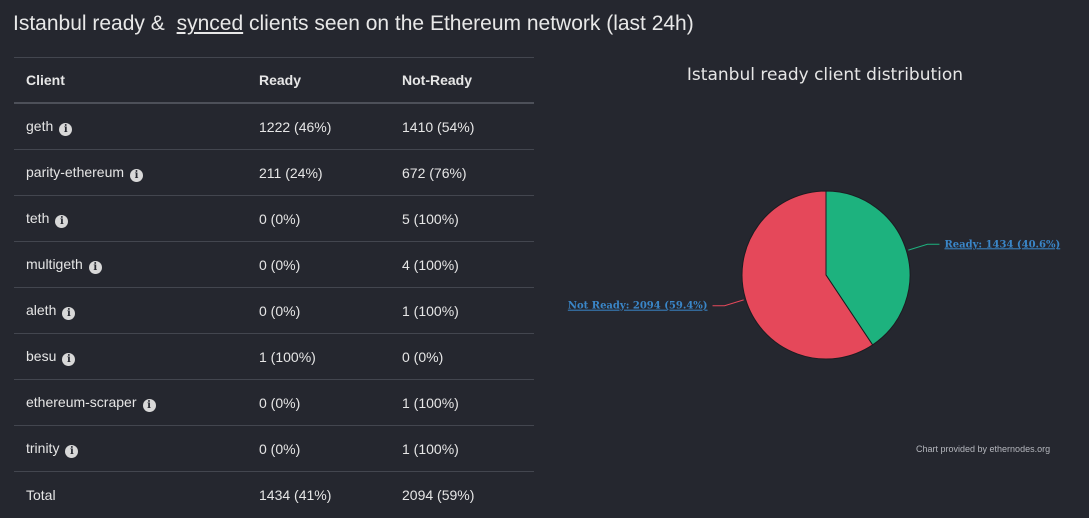  What do you see at coordinates (41, 355) in the screenshot?
I see `client-name: besu` at bounding box center [41, 355].